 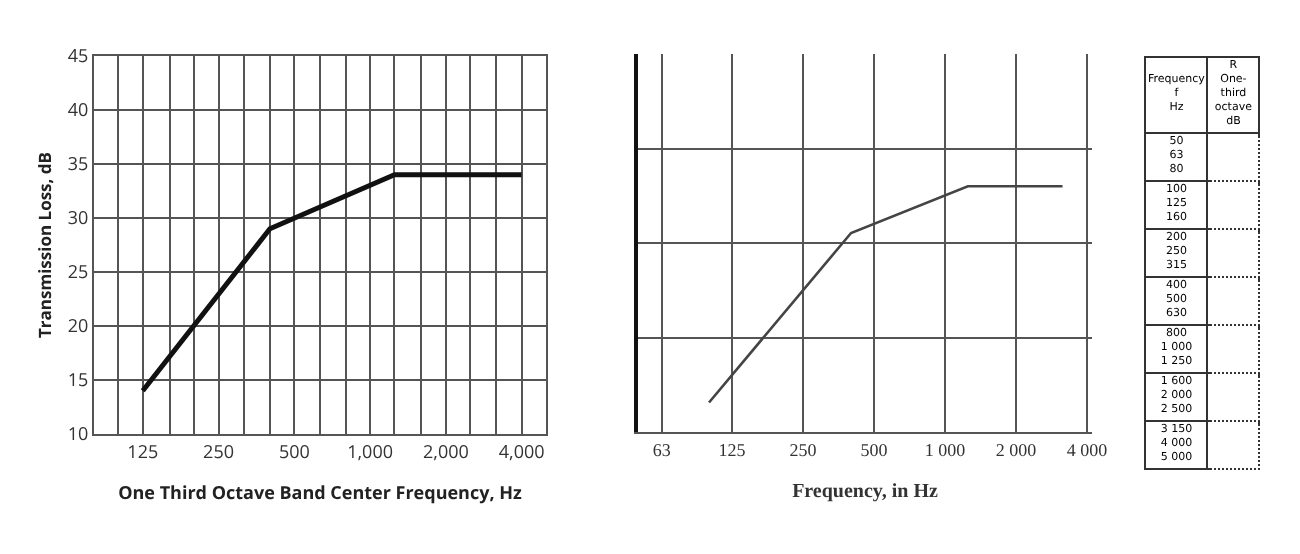 I want to click on y-tick-label: 25, so click(x=78, y=271).